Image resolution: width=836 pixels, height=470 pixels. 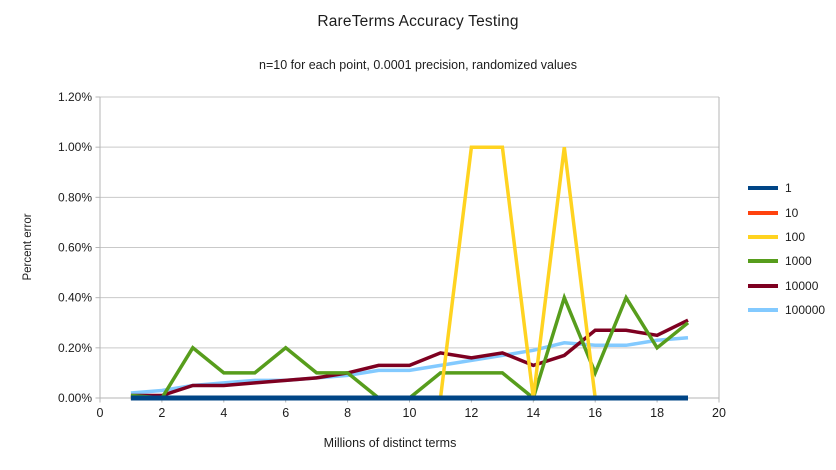 What do you see at coordinates (223, 413) in the screenshot?
I see `x-tick-label: 4` at bounding box center [223, 413].